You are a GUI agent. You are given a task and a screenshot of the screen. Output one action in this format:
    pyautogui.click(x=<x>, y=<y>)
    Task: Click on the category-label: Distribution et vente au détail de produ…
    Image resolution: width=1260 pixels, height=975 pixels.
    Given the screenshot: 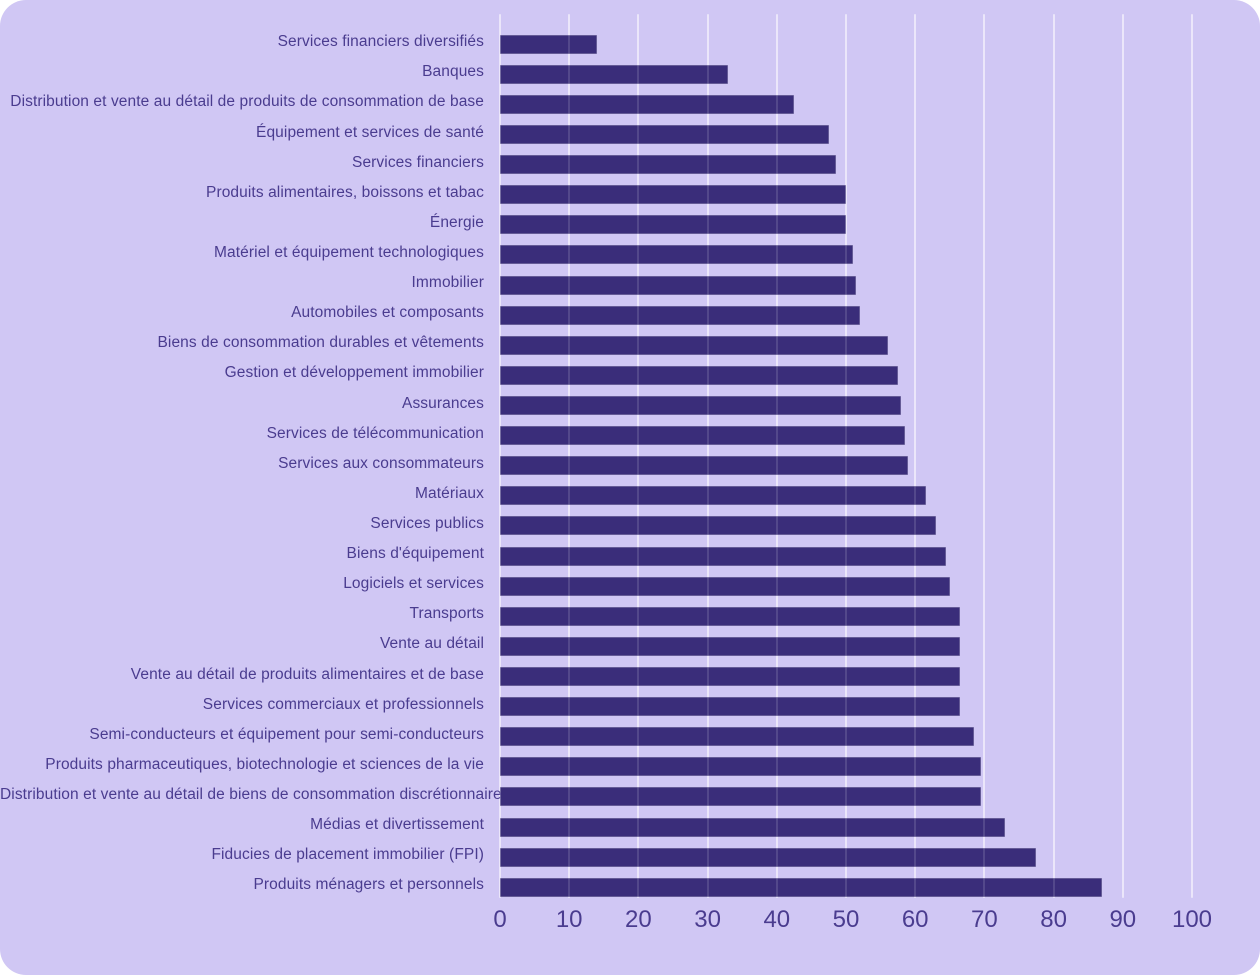 What is the action you would take?
    pyautogui.click(x=247, y=102)
    